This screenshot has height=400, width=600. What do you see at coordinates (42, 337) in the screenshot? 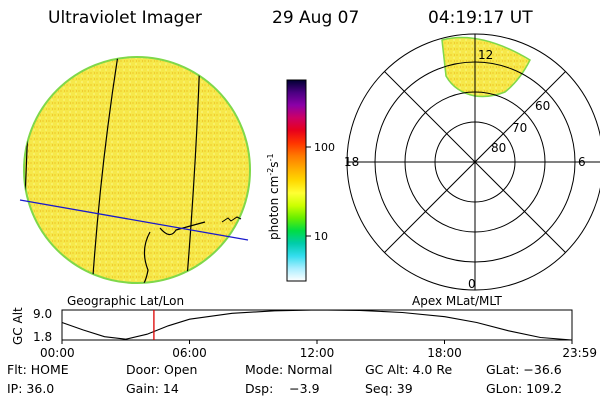
I see `ytick-1.8: 1.8` at bounding box center [42, 337].